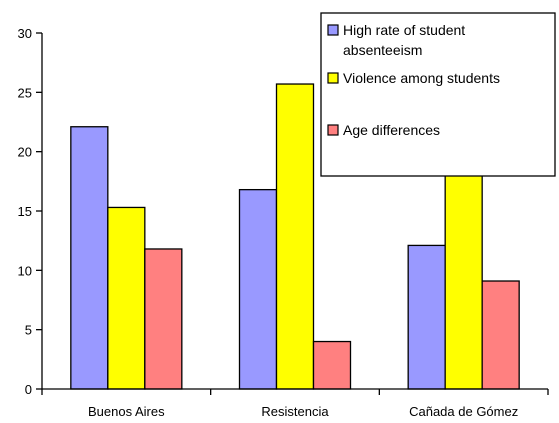 The image size is (559, 423). I want to click on legend-label-1: High rate of student, so click(404, 30).